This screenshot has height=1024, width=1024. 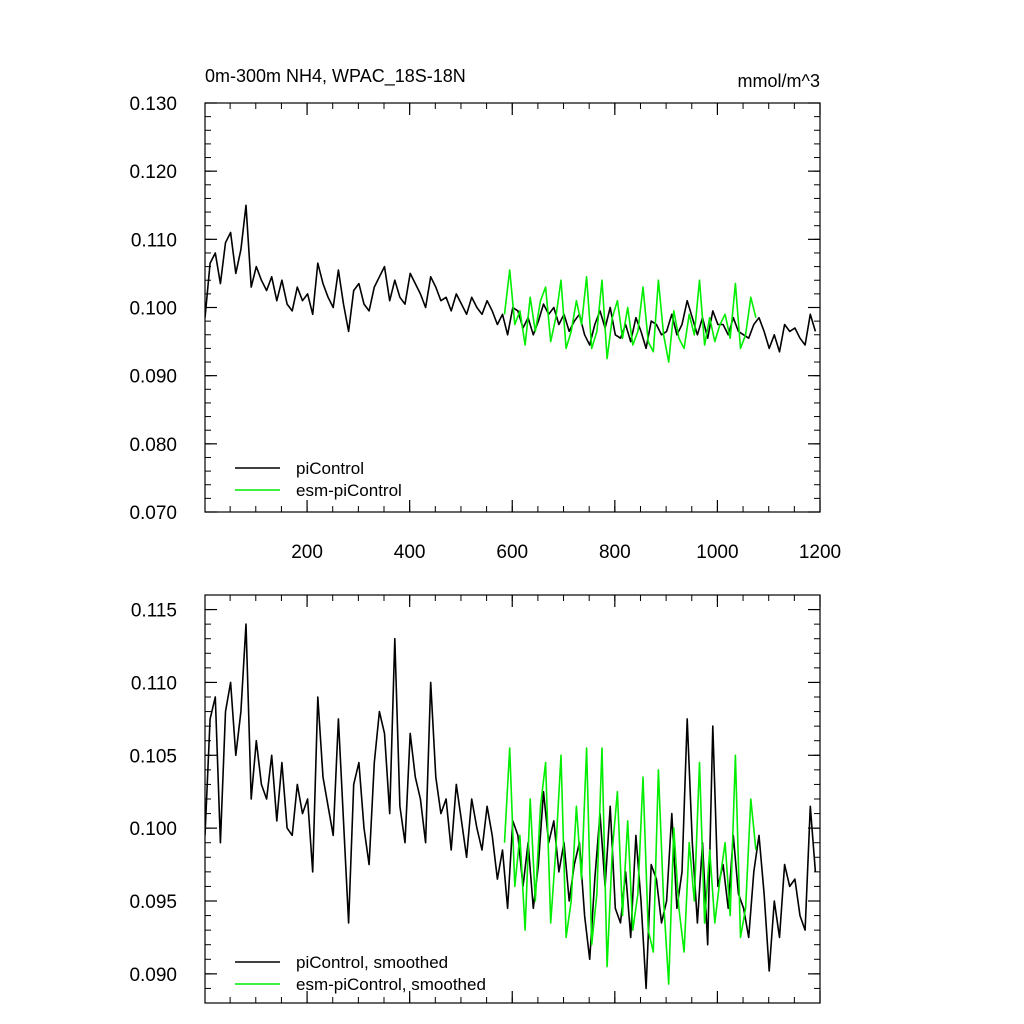 I want to click on top-series-group, so click(x=511, y=283).